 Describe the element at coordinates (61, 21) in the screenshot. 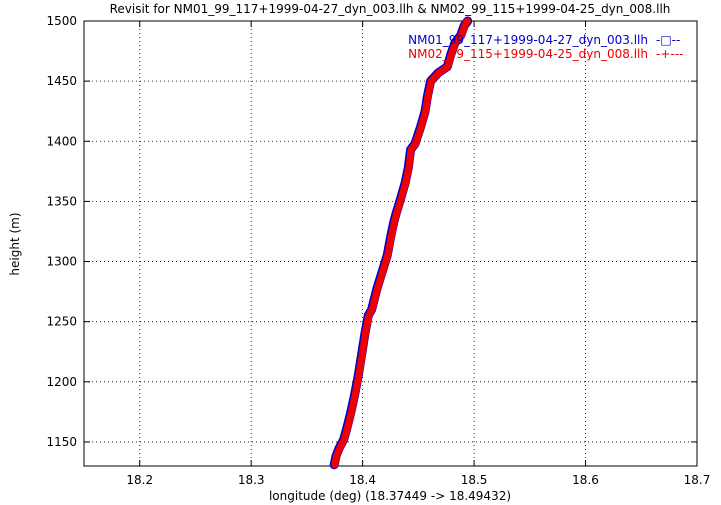

I see `y-tick-label: 1500` at that location.